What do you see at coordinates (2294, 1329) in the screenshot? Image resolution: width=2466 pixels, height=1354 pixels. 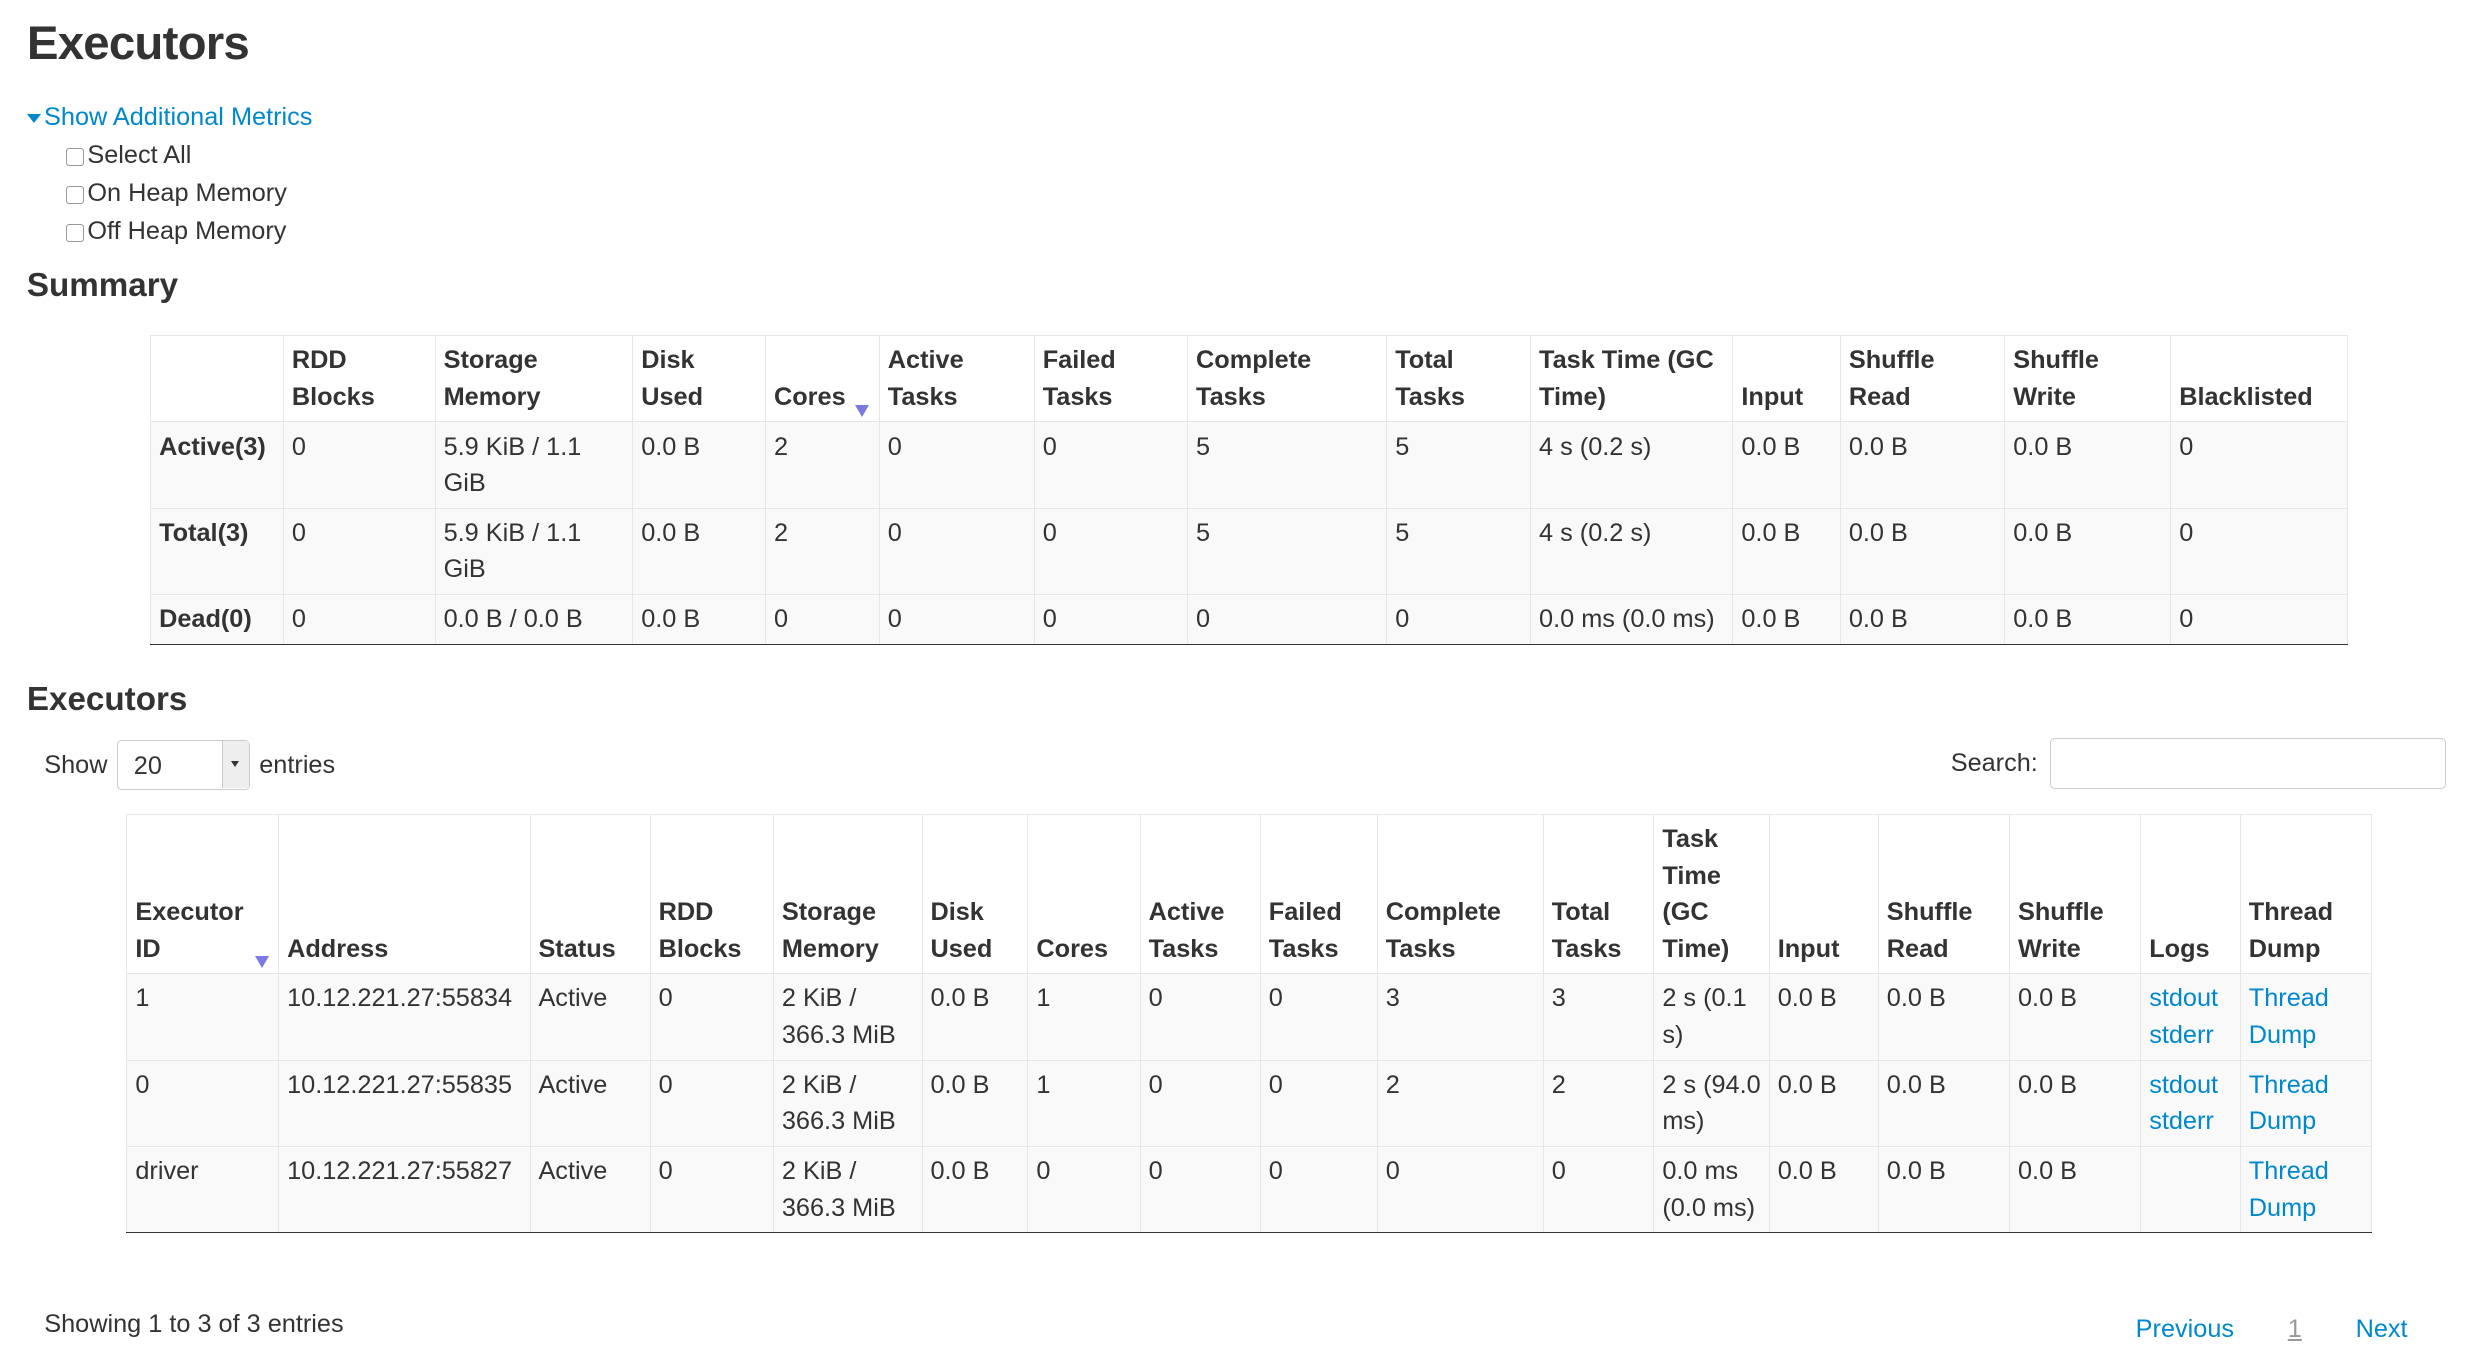 I see `page-1-button: 1` at bounding box center [2294, 1329].